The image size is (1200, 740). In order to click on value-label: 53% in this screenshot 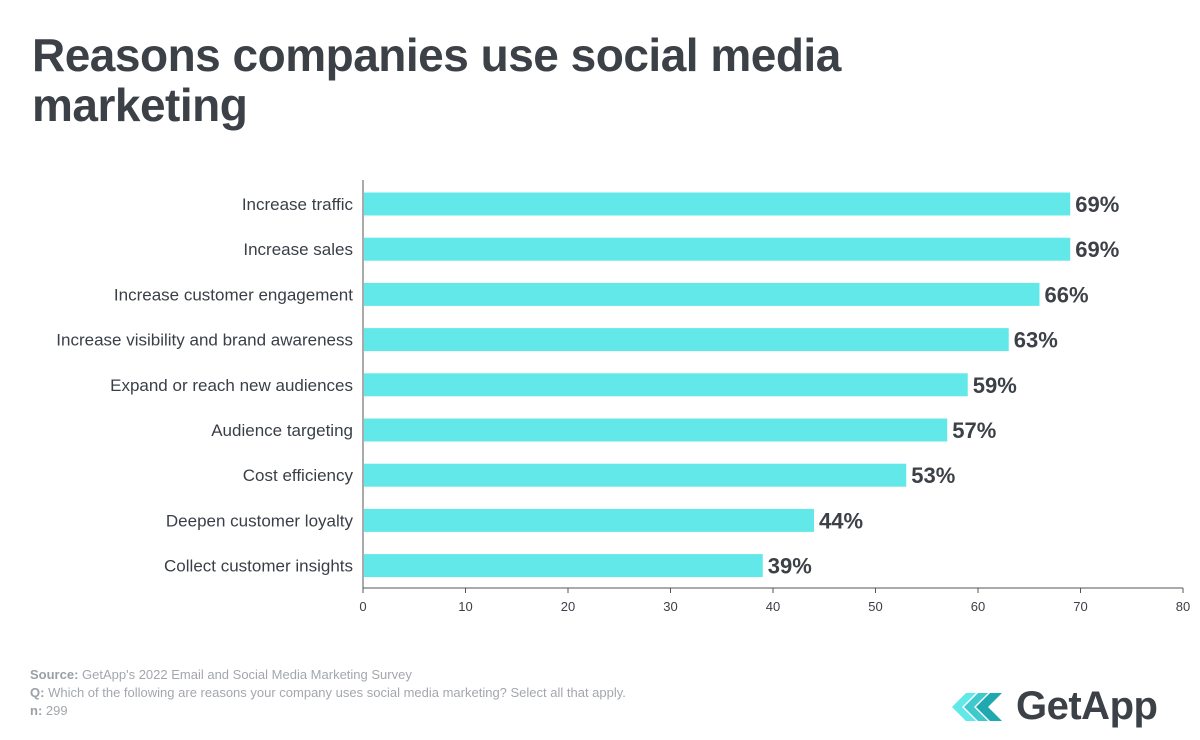, I will do `click(933, 475)`.